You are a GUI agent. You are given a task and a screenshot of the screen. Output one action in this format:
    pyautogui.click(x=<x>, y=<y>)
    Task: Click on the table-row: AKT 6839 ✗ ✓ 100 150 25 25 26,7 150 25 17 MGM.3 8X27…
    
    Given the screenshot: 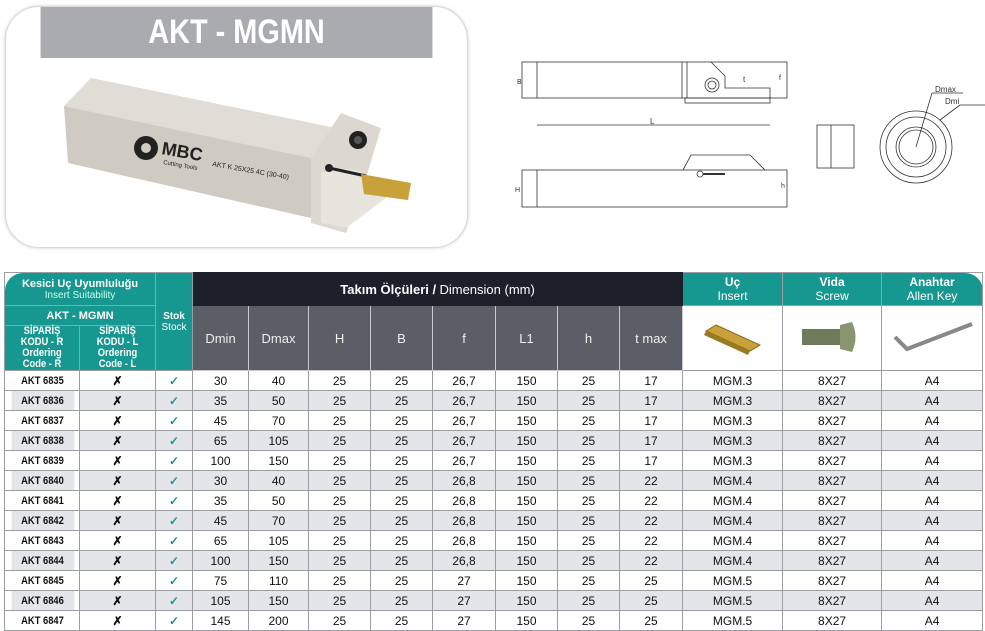 What is the action you would take?
    pyautogui.click(x=494, y=460)
    